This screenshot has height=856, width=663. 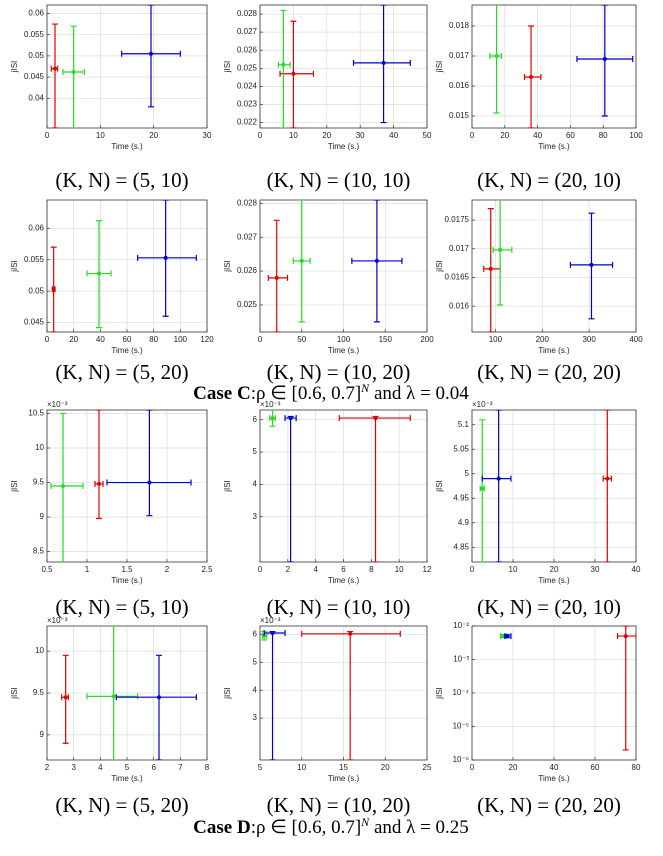 What do you see at coordinates (461, 625) in the screenshot?
I see `y-tick-label: 10⁻²` at bounding box center [461, 625].